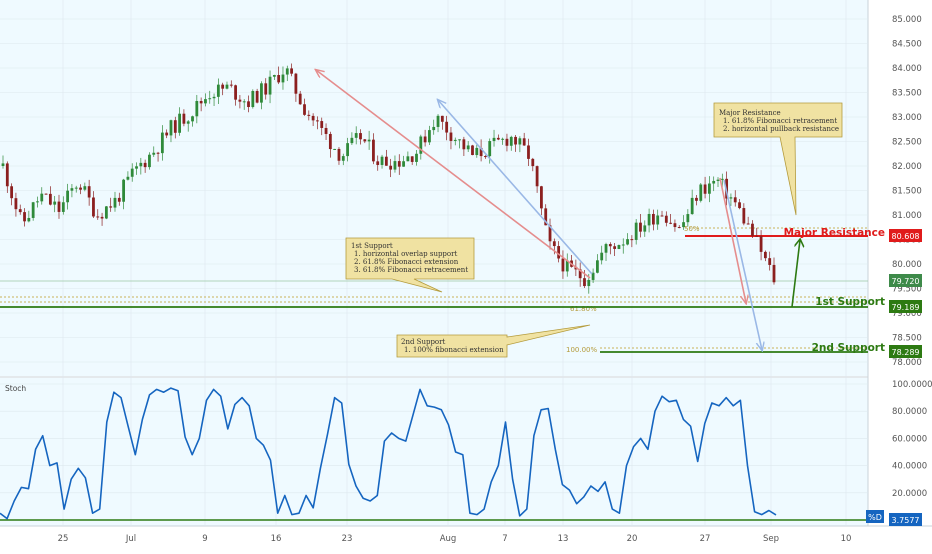 This screenshot has width=932, height=554. I want to click on second-support-price: 78.289, so click(906, 352).